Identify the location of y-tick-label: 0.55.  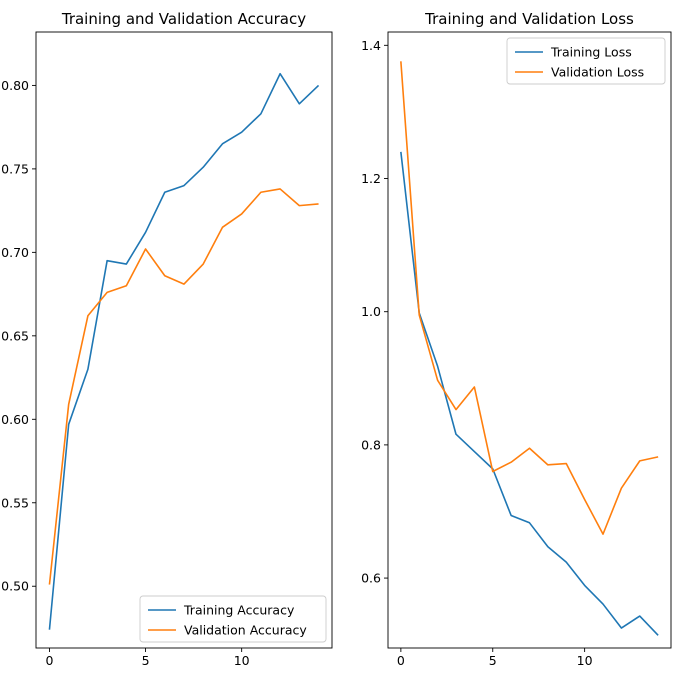
(15, 502).